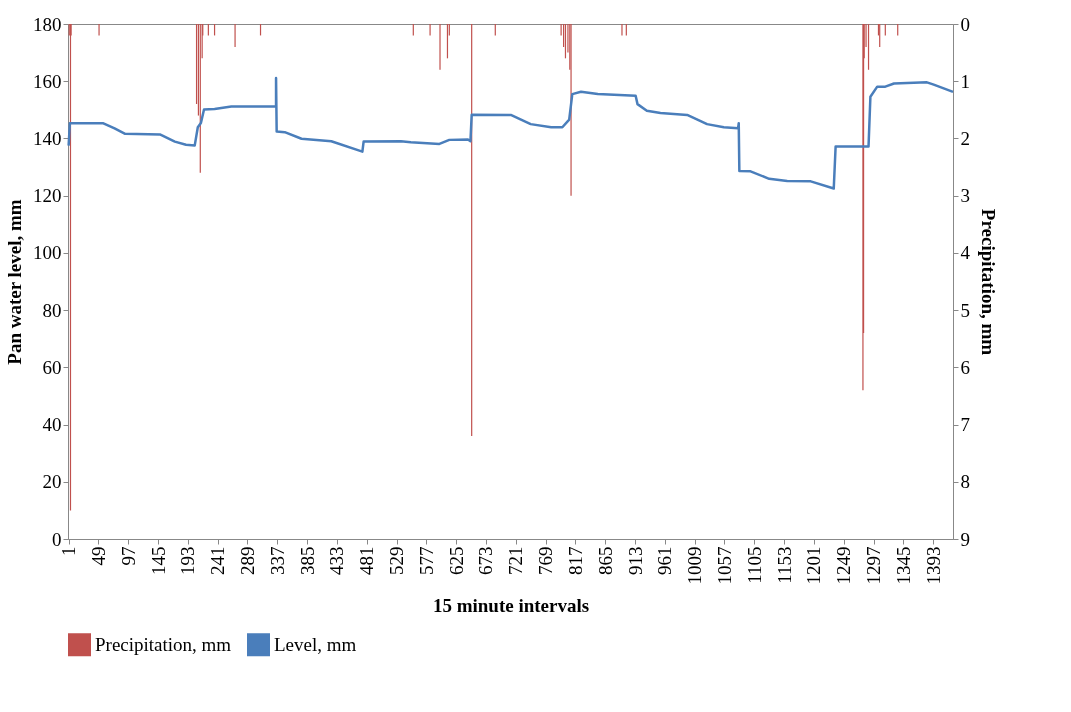  I want to click on y2-tick-label: 6, so click(965, 367).